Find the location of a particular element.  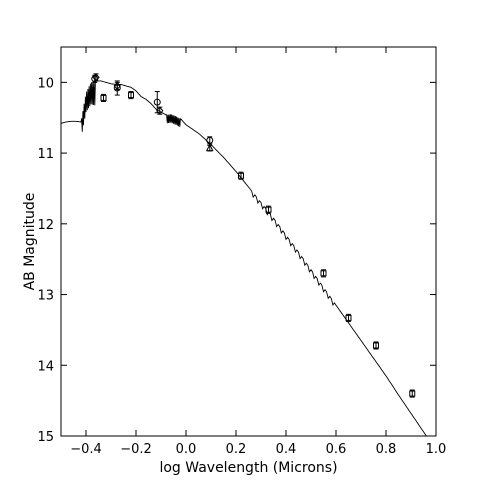

x-tick-label: −0.4 is located at coordinates (86, 449).